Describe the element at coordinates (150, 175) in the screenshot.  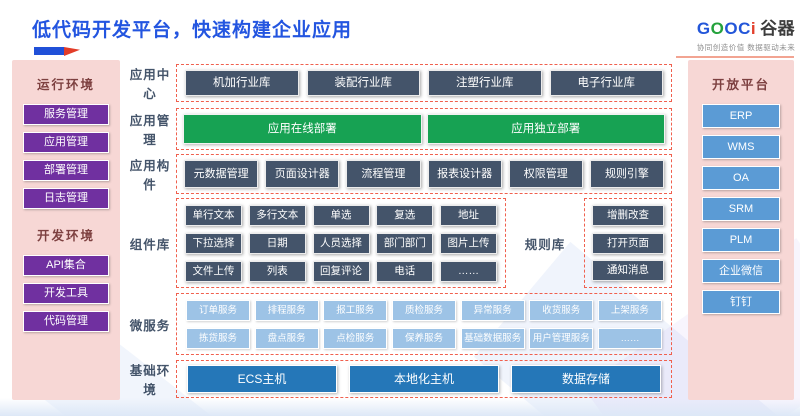
I see `row-label-app-components: 应用构件` at that location.